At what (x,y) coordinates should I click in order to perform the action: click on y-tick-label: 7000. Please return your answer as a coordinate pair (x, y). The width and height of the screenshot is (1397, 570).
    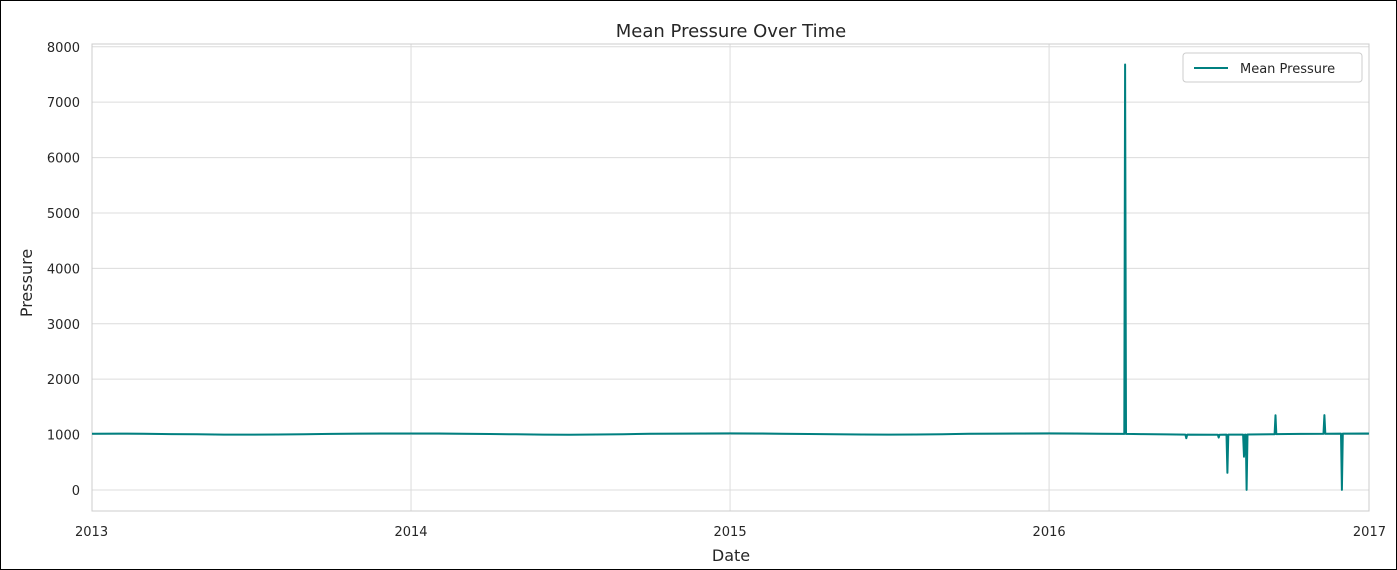
    Looking at the image, I should click on (63, 103).